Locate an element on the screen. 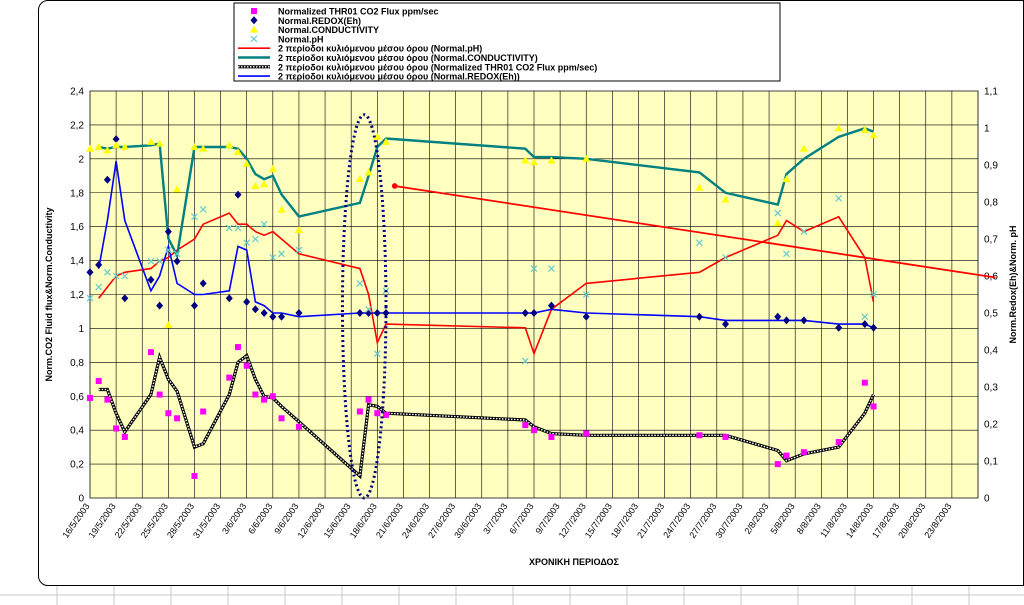 The image size is (1024, 605). y-right-tick-label: 0,1 is located at coordinates (991, 462).